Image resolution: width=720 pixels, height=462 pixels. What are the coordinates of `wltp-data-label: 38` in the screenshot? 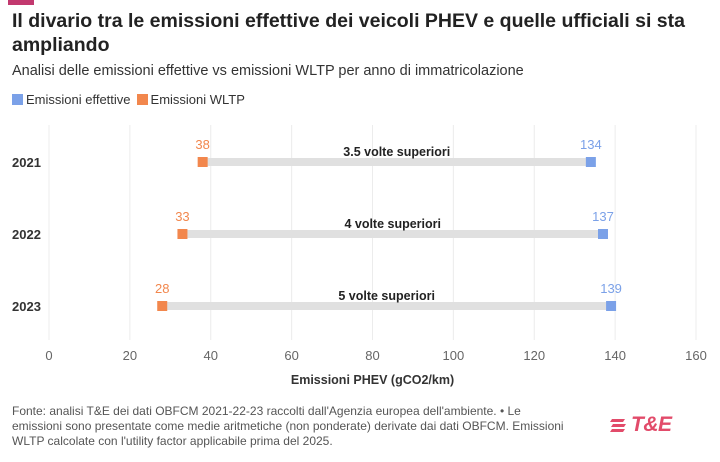 It's located at (202, 144).